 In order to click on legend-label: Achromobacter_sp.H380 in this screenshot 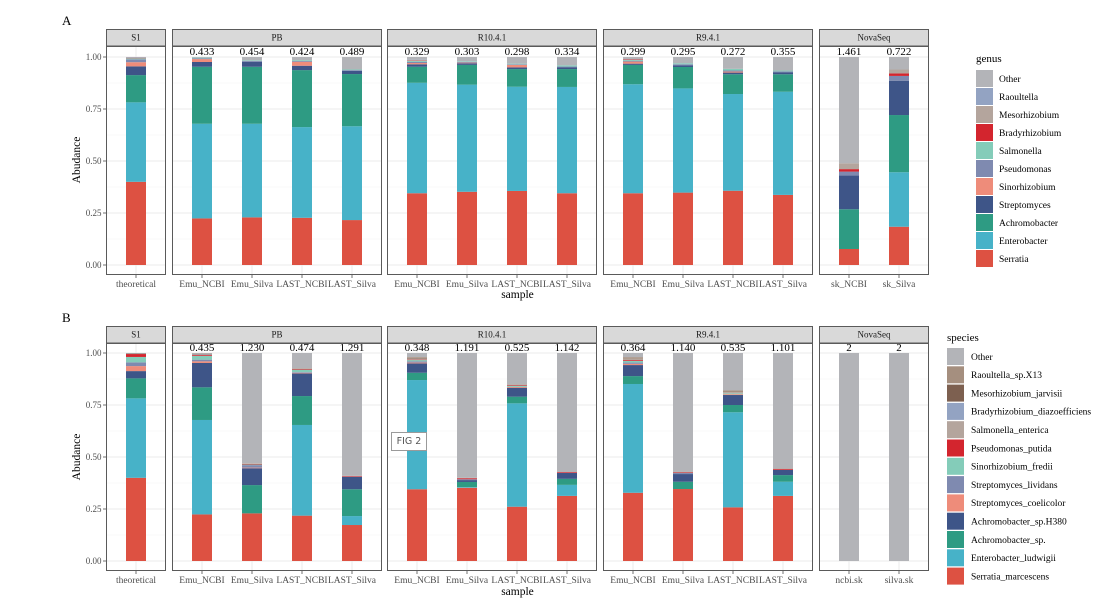, I will do `click(1019, 523)`.